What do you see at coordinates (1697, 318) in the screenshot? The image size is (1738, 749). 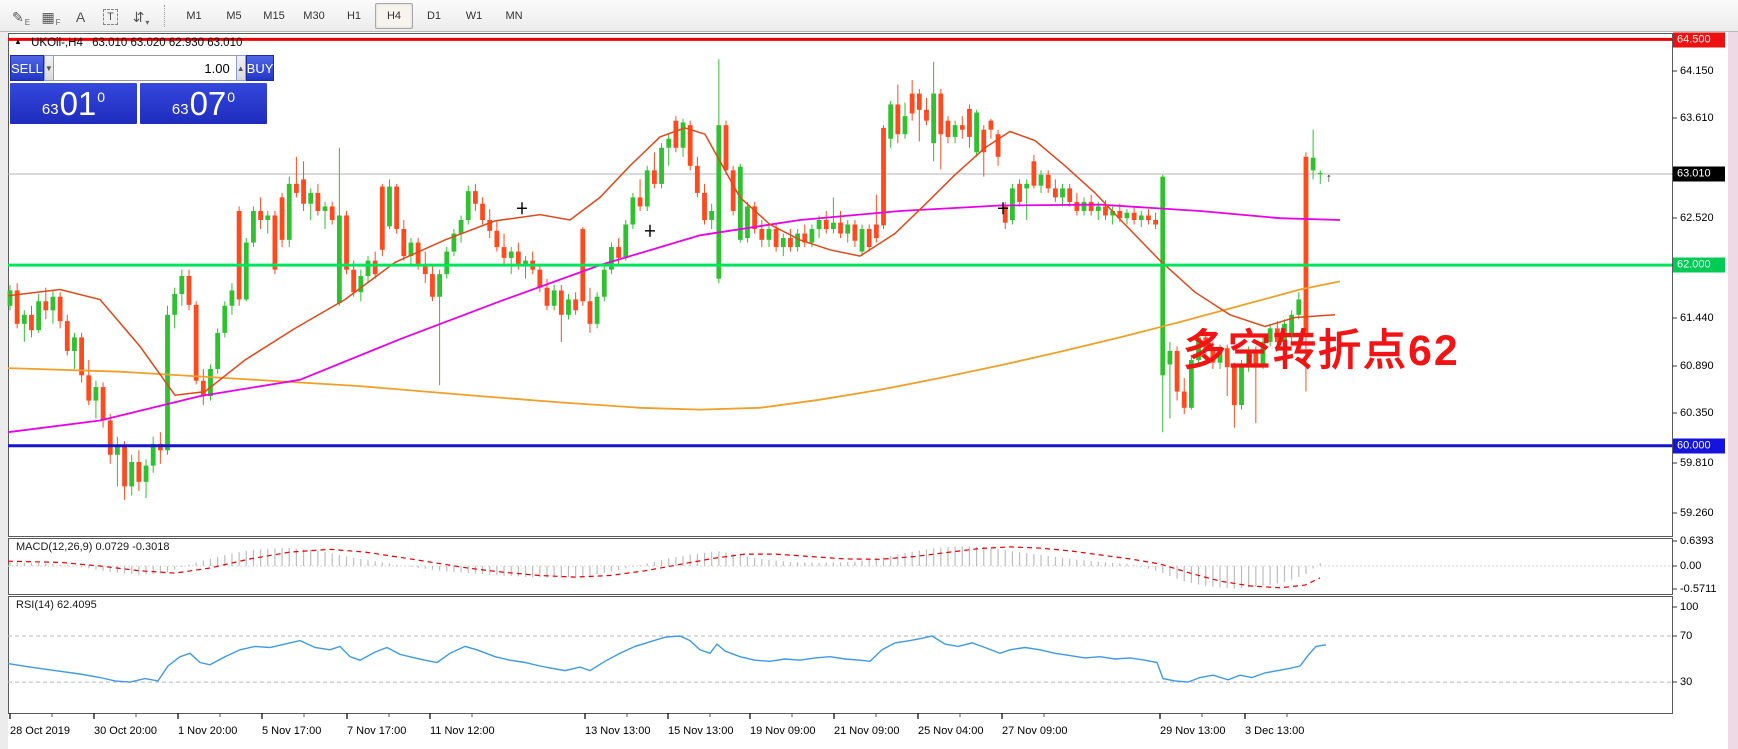 I see `price-axis-label: 61.440` at bounding box center [1697, 318].